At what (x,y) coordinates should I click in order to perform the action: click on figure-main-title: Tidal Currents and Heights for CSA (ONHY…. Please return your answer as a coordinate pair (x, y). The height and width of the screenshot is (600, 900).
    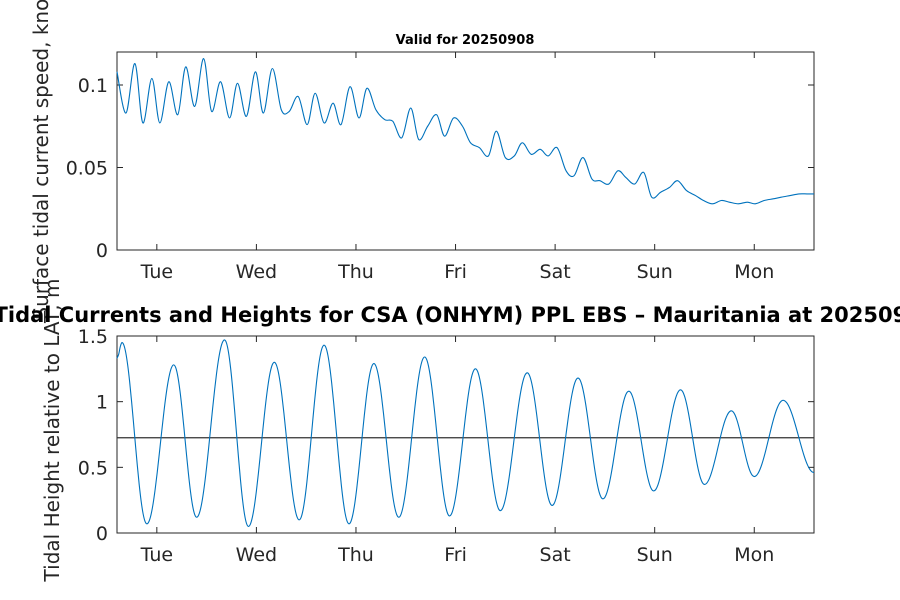
    Looking at the image, I should click on (450, 315).